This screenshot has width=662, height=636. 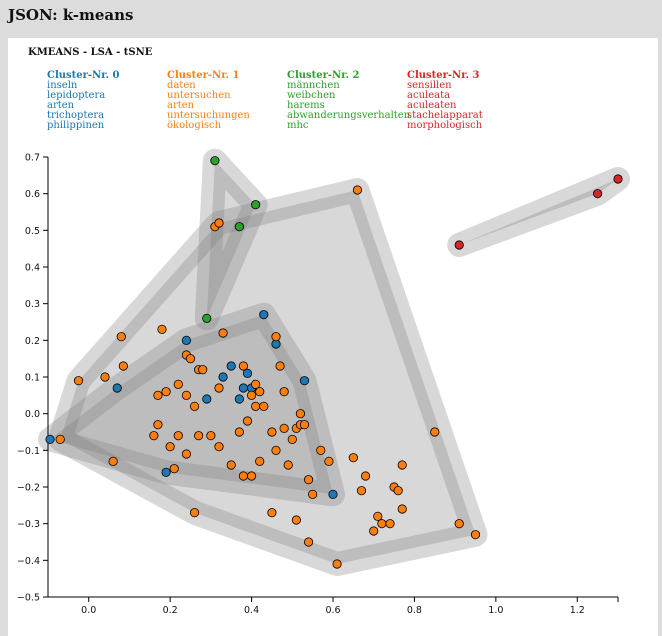 What do you see at coordinates (251, 610) in the screenshot?
I see `x-tick-label: 0.4` at bounding box center [251, 610].